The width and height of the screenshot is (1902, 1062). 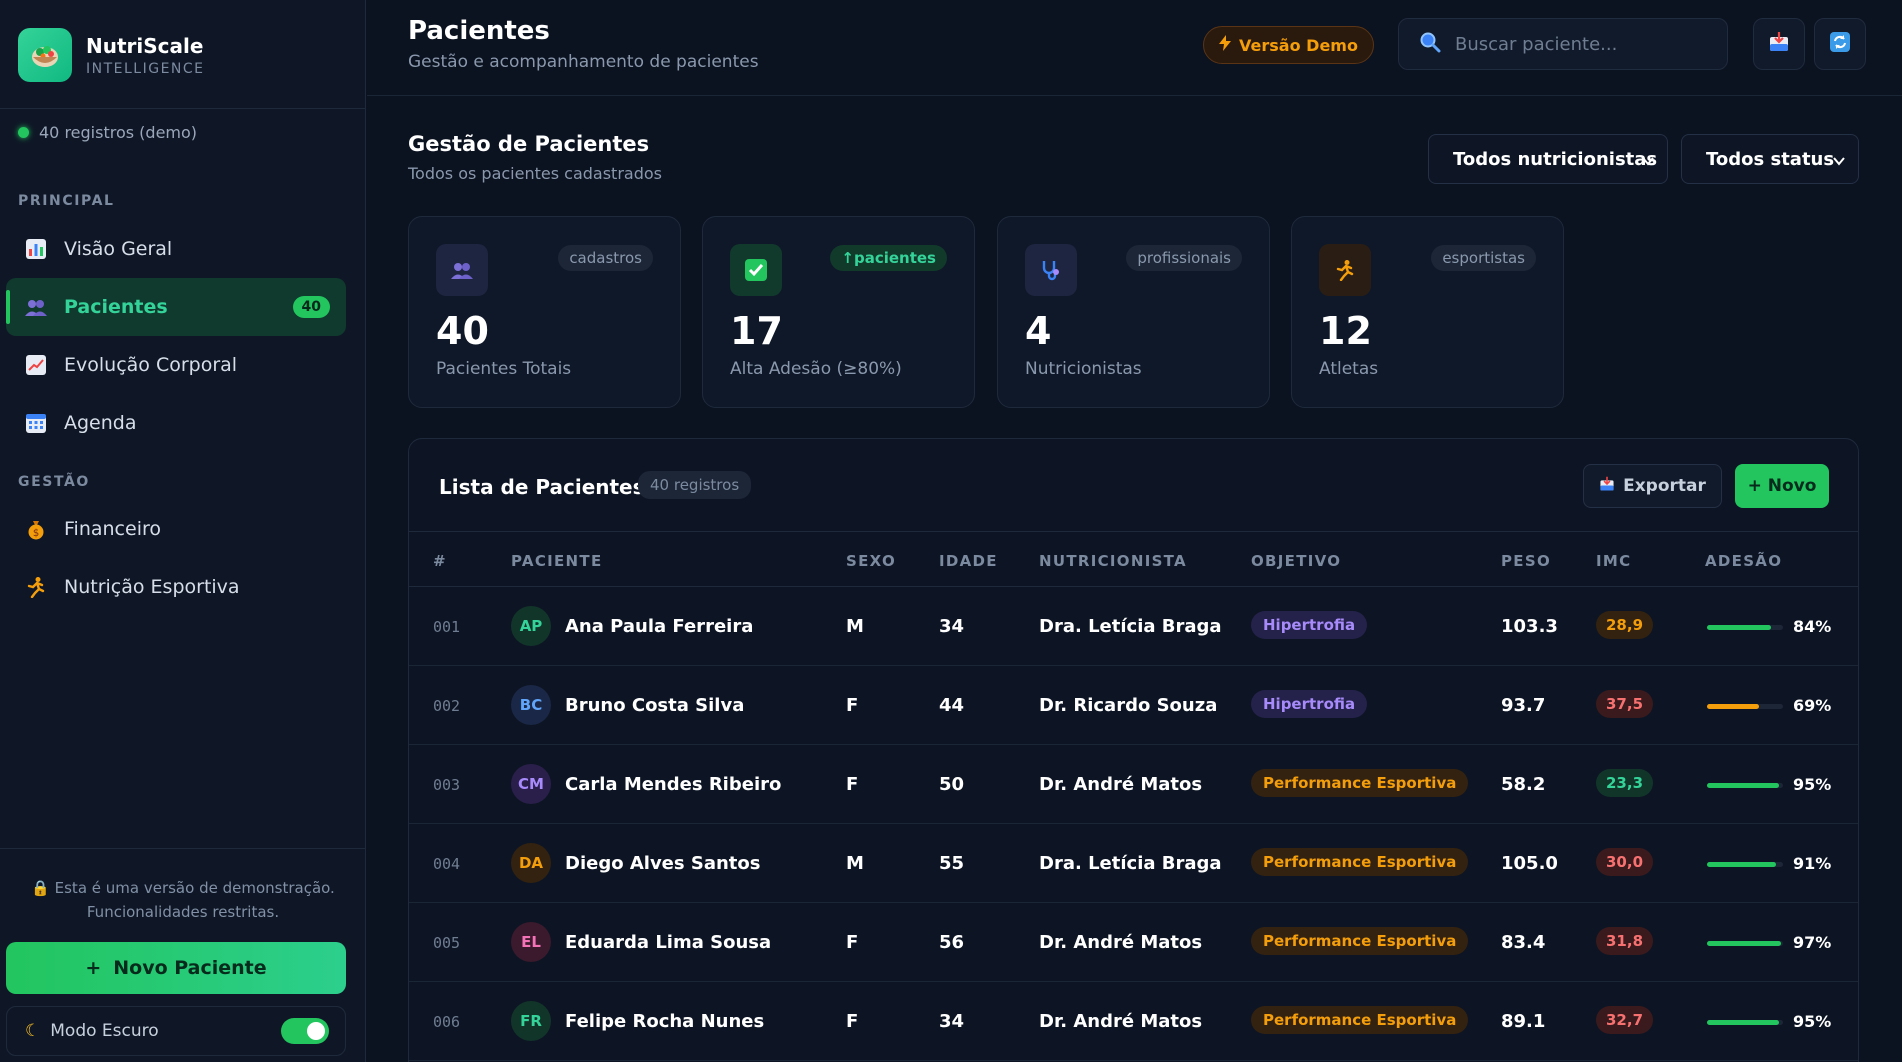 What do you see at coordinates (952, 942) in the screenshot?
I see `idade: 56` at bounding box center [952, 942].